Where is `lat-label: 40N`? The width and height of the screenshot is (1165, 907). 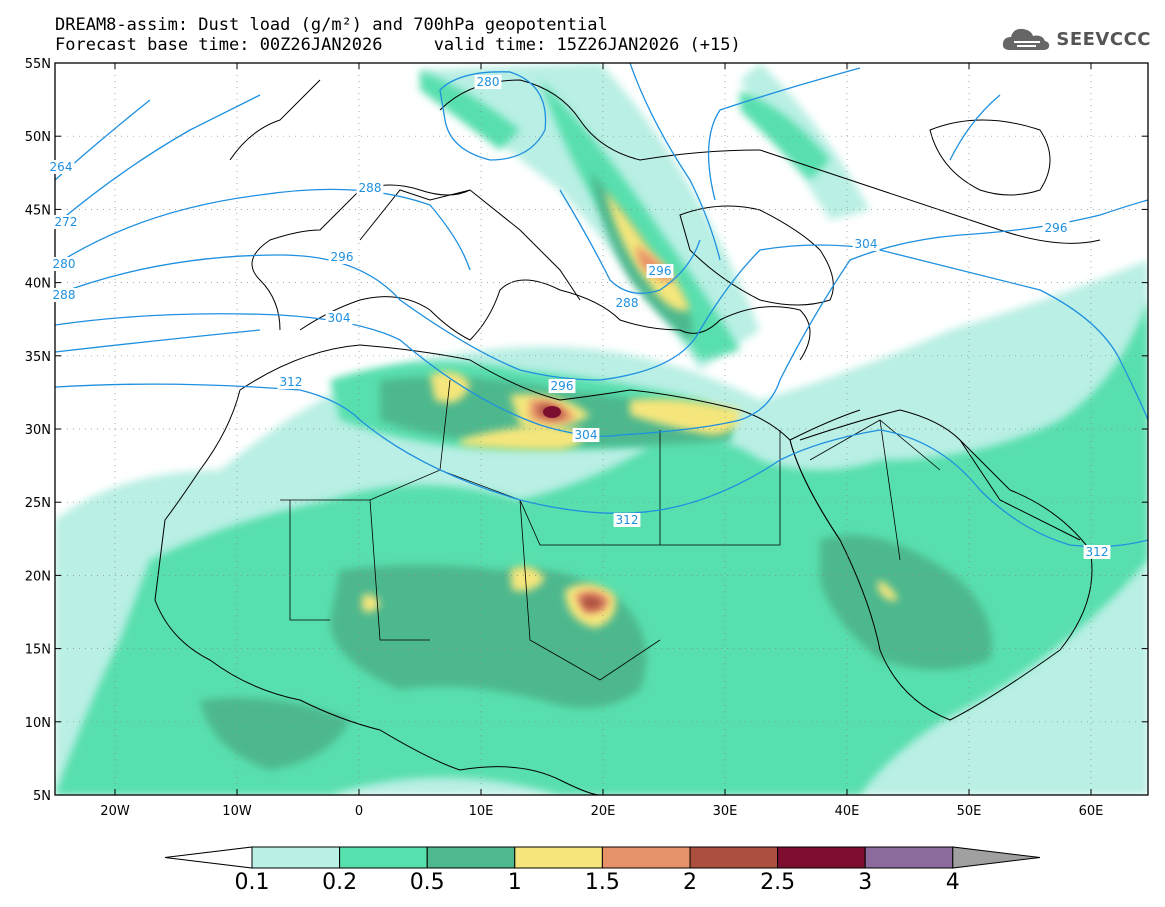 lat-label: 40N is located at coordinates (38, 284).